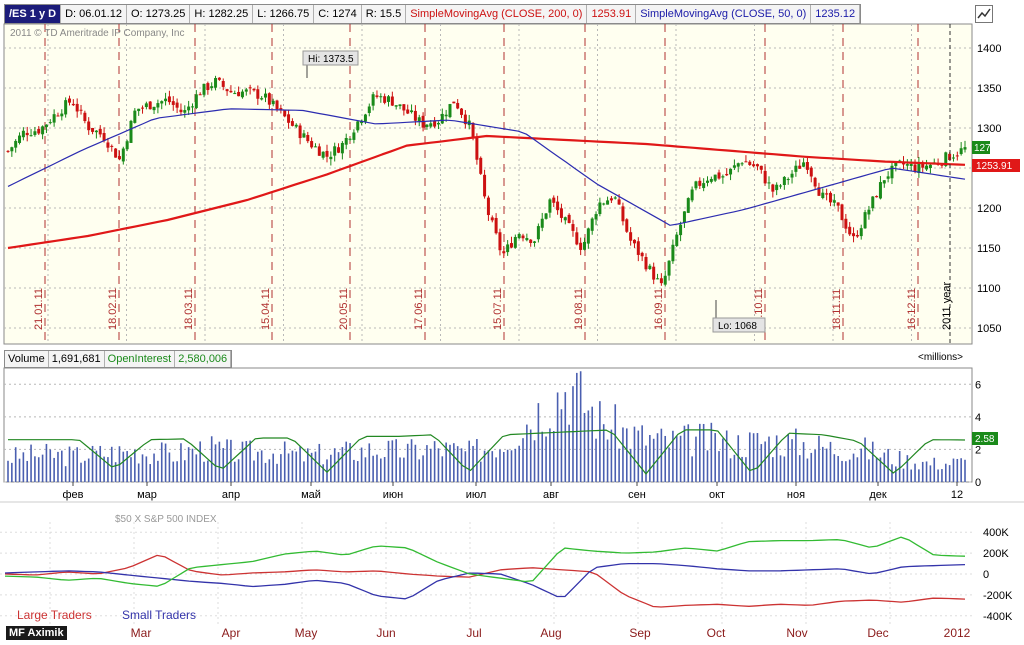 The width and height of the screenshot is (1024, 645). I want to click on legend-large-traders: Large Traders, so click(54, 615).